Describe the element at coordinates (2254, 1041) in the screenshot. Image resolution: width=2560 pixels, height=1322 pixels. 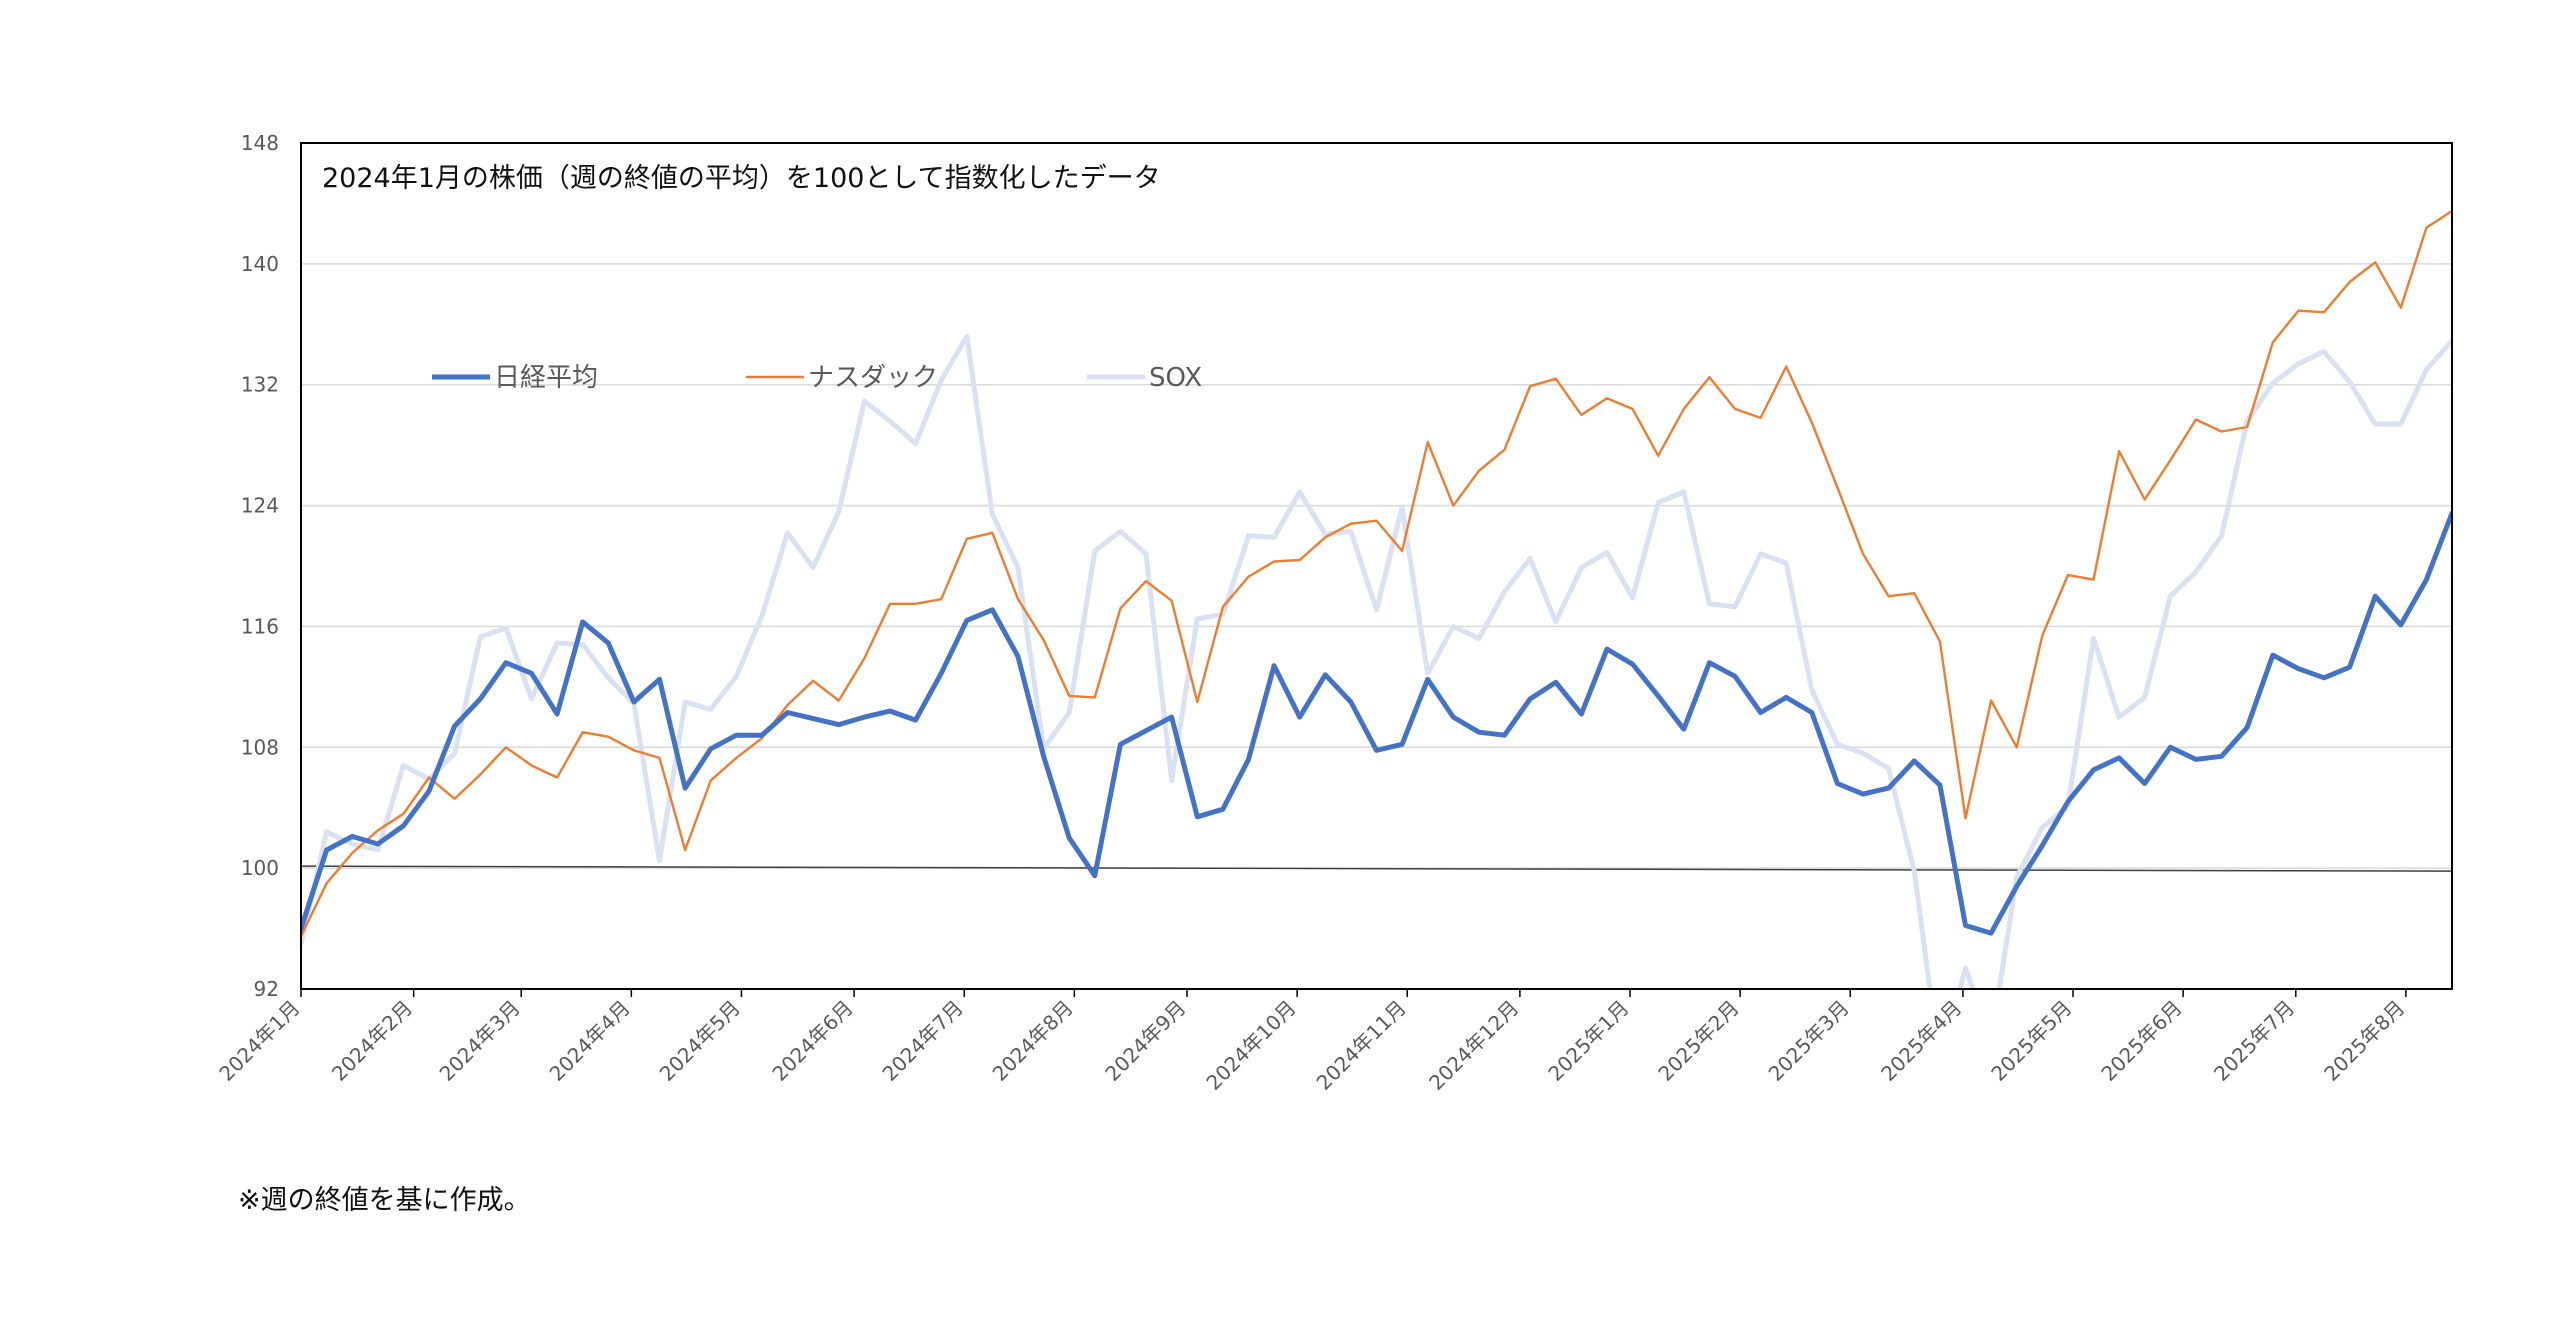
I see `x-tick-label: 2025年7月` at that location.